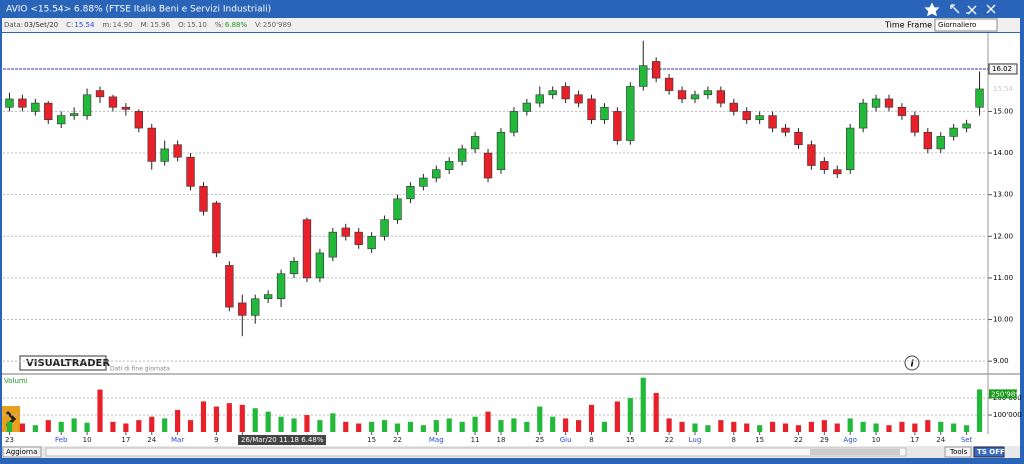 Image resolution: width=1024 pixels, height=464 pixels. What do you see at coordinates (759, 440) in the screenshot?
I see `x-tick-label: 15` at bounding box center [759, 440].